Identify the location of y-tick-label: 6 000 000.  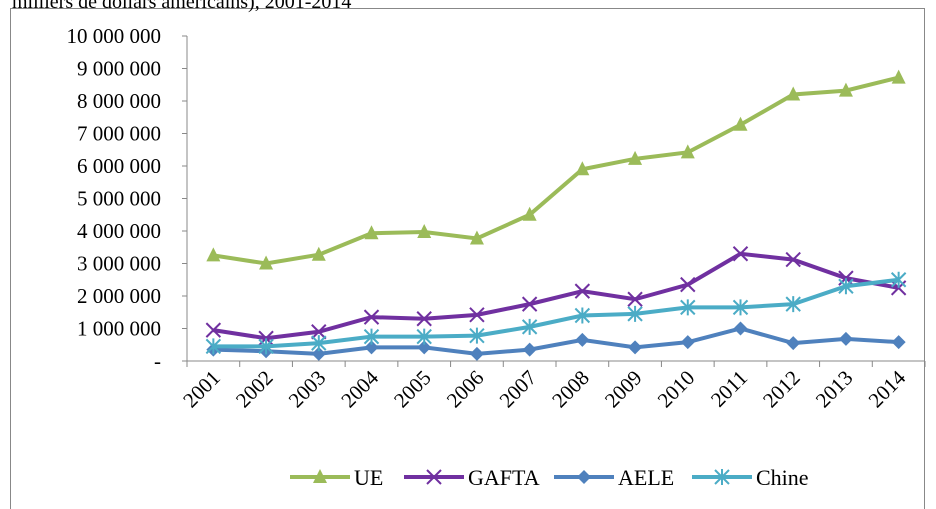
(119, 166).